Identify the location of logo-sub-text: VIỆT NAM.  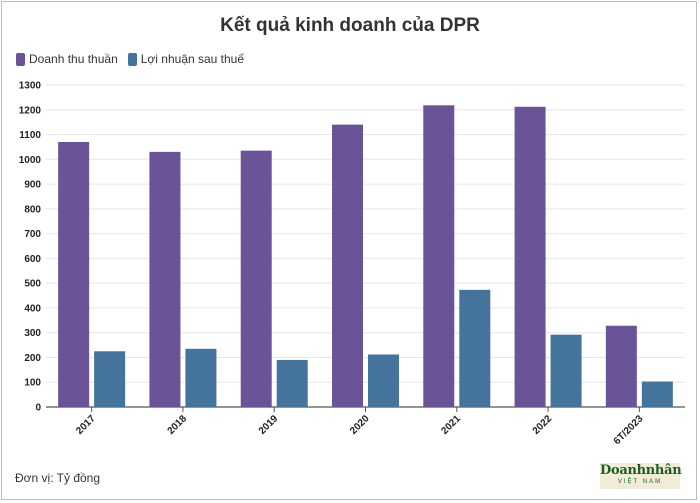
(640, 482).